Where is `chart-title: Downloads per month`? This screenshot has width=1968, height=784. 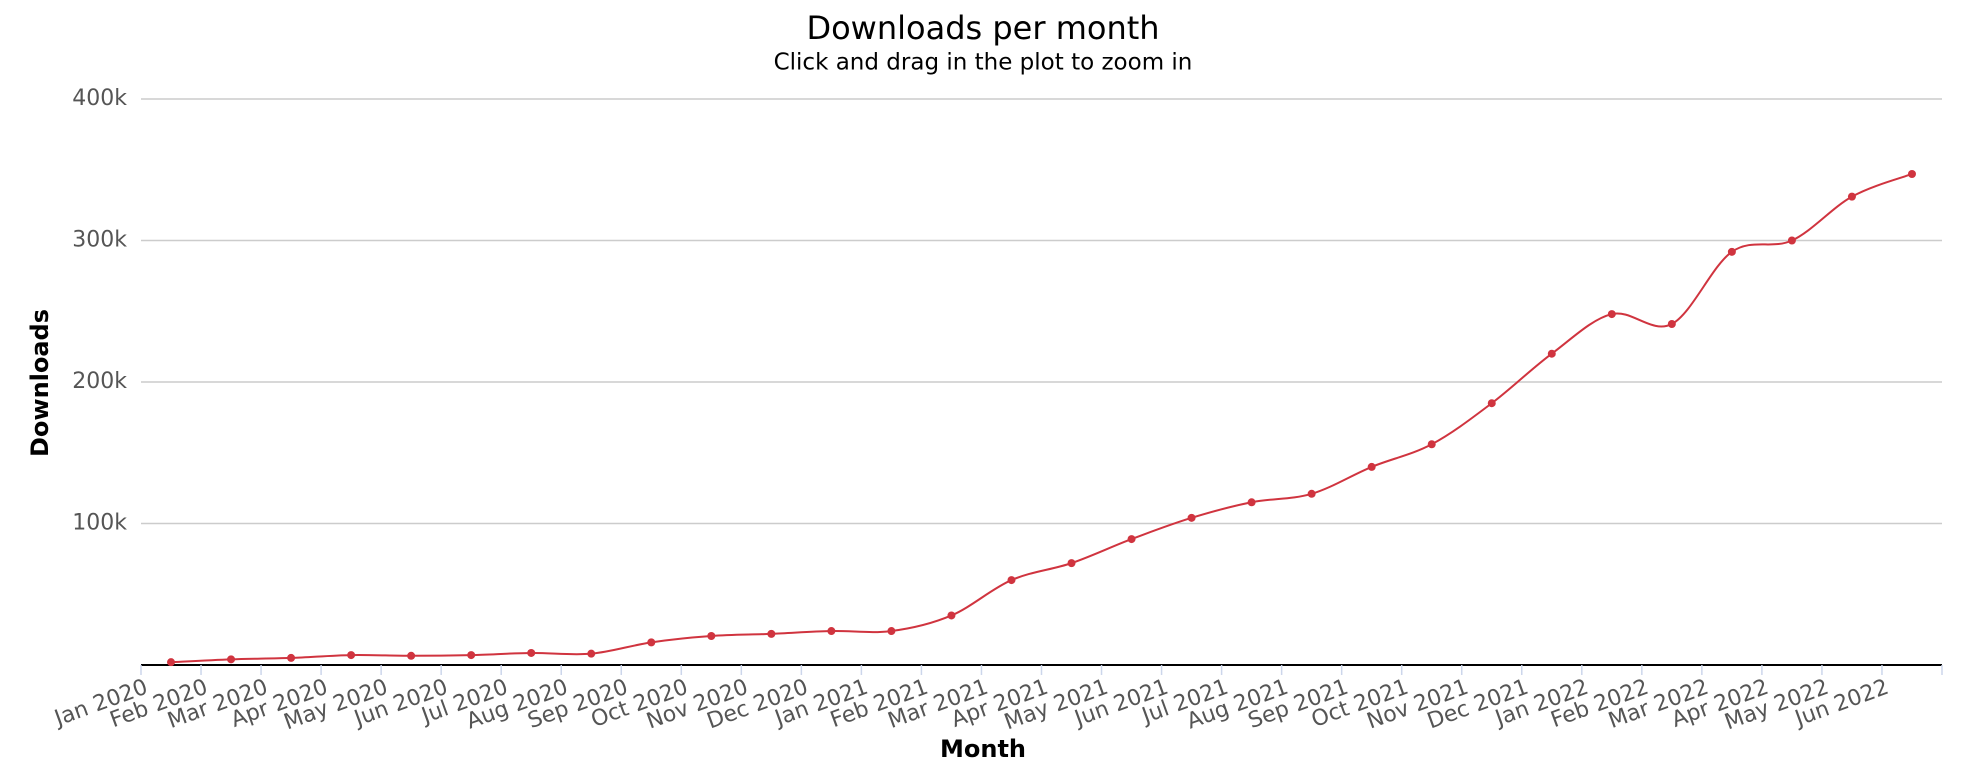 chart-title: Downloads per month is located at coordinates (982, 28).